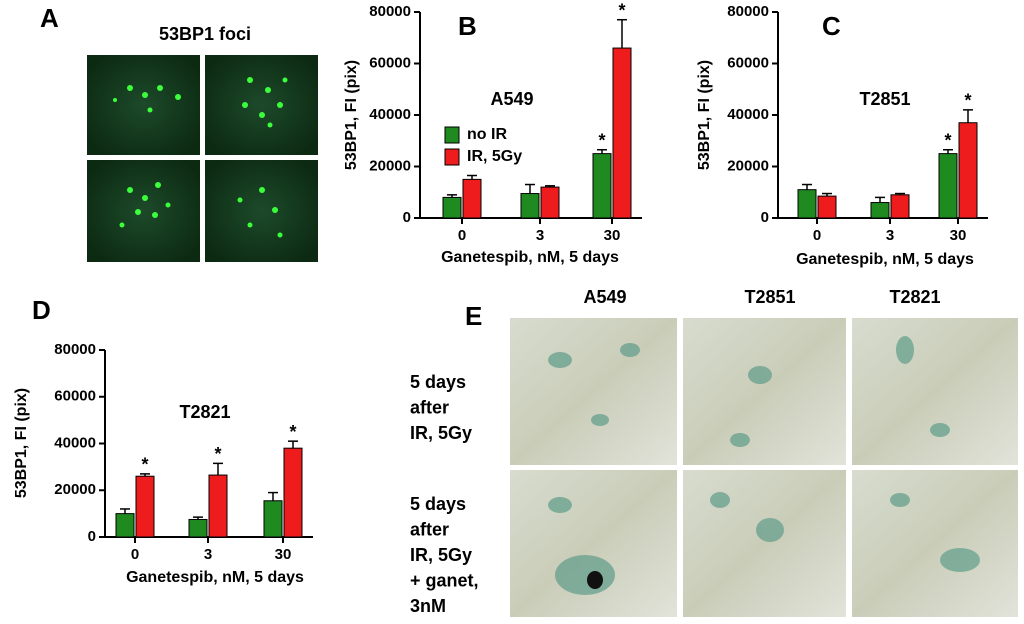  Describe the element at coordinates (41, 310) in the screenshot. I see `panel-label: D` at that location.